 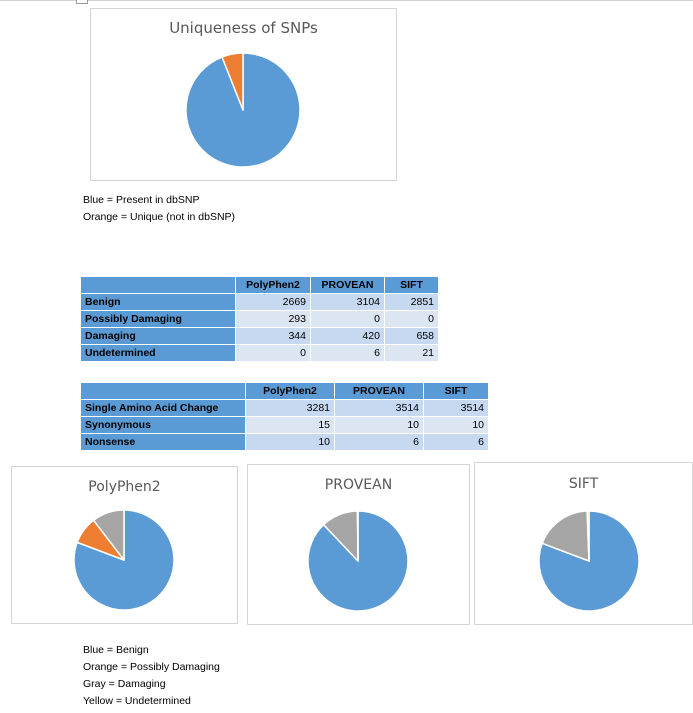 I want to click on cell: 658, so click(x=411, y=336).